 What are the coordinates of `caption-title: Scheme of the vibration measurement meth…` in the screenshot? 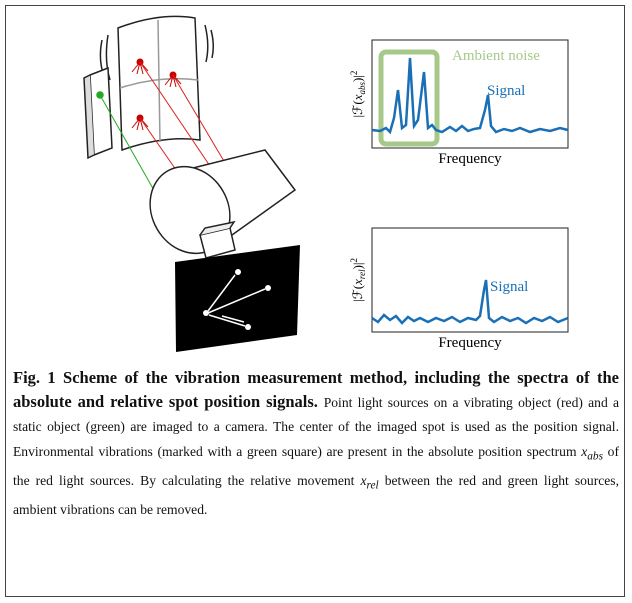 It's located at (316, 389).